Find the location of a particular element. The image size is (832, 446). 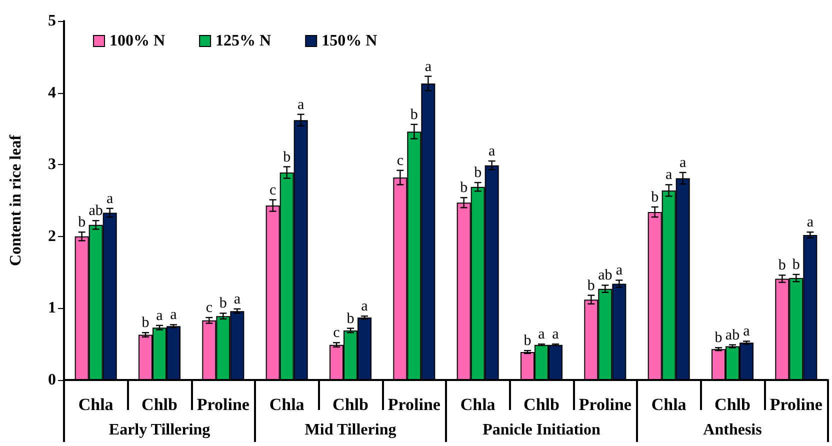

y-tick-label: 1 is located at coordinates (52, 308).